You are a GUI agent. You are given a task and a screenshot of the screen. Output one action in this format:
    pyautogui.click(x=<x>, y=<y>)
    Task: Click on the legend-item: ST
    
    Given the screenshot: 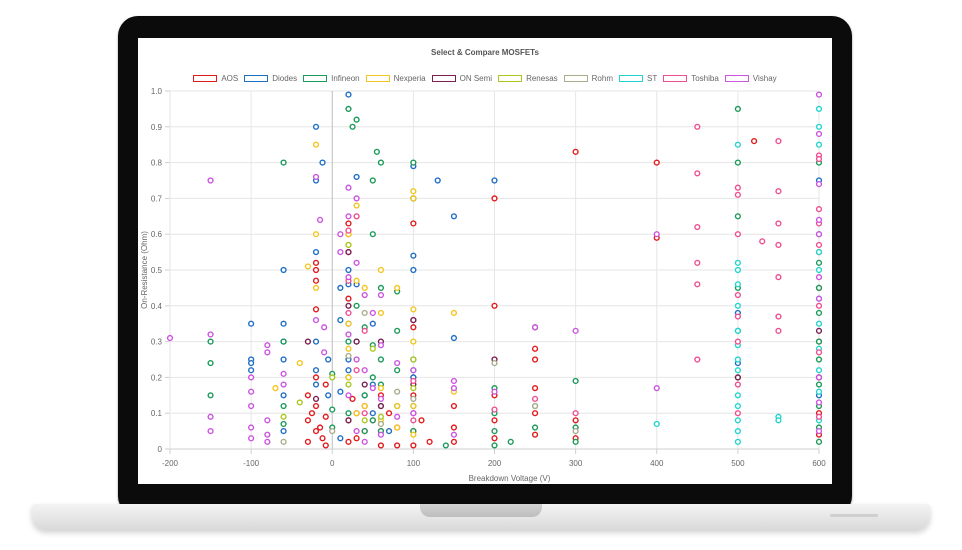 What is the action you would take?
    pyautogui.click(x=637, y=78)
    